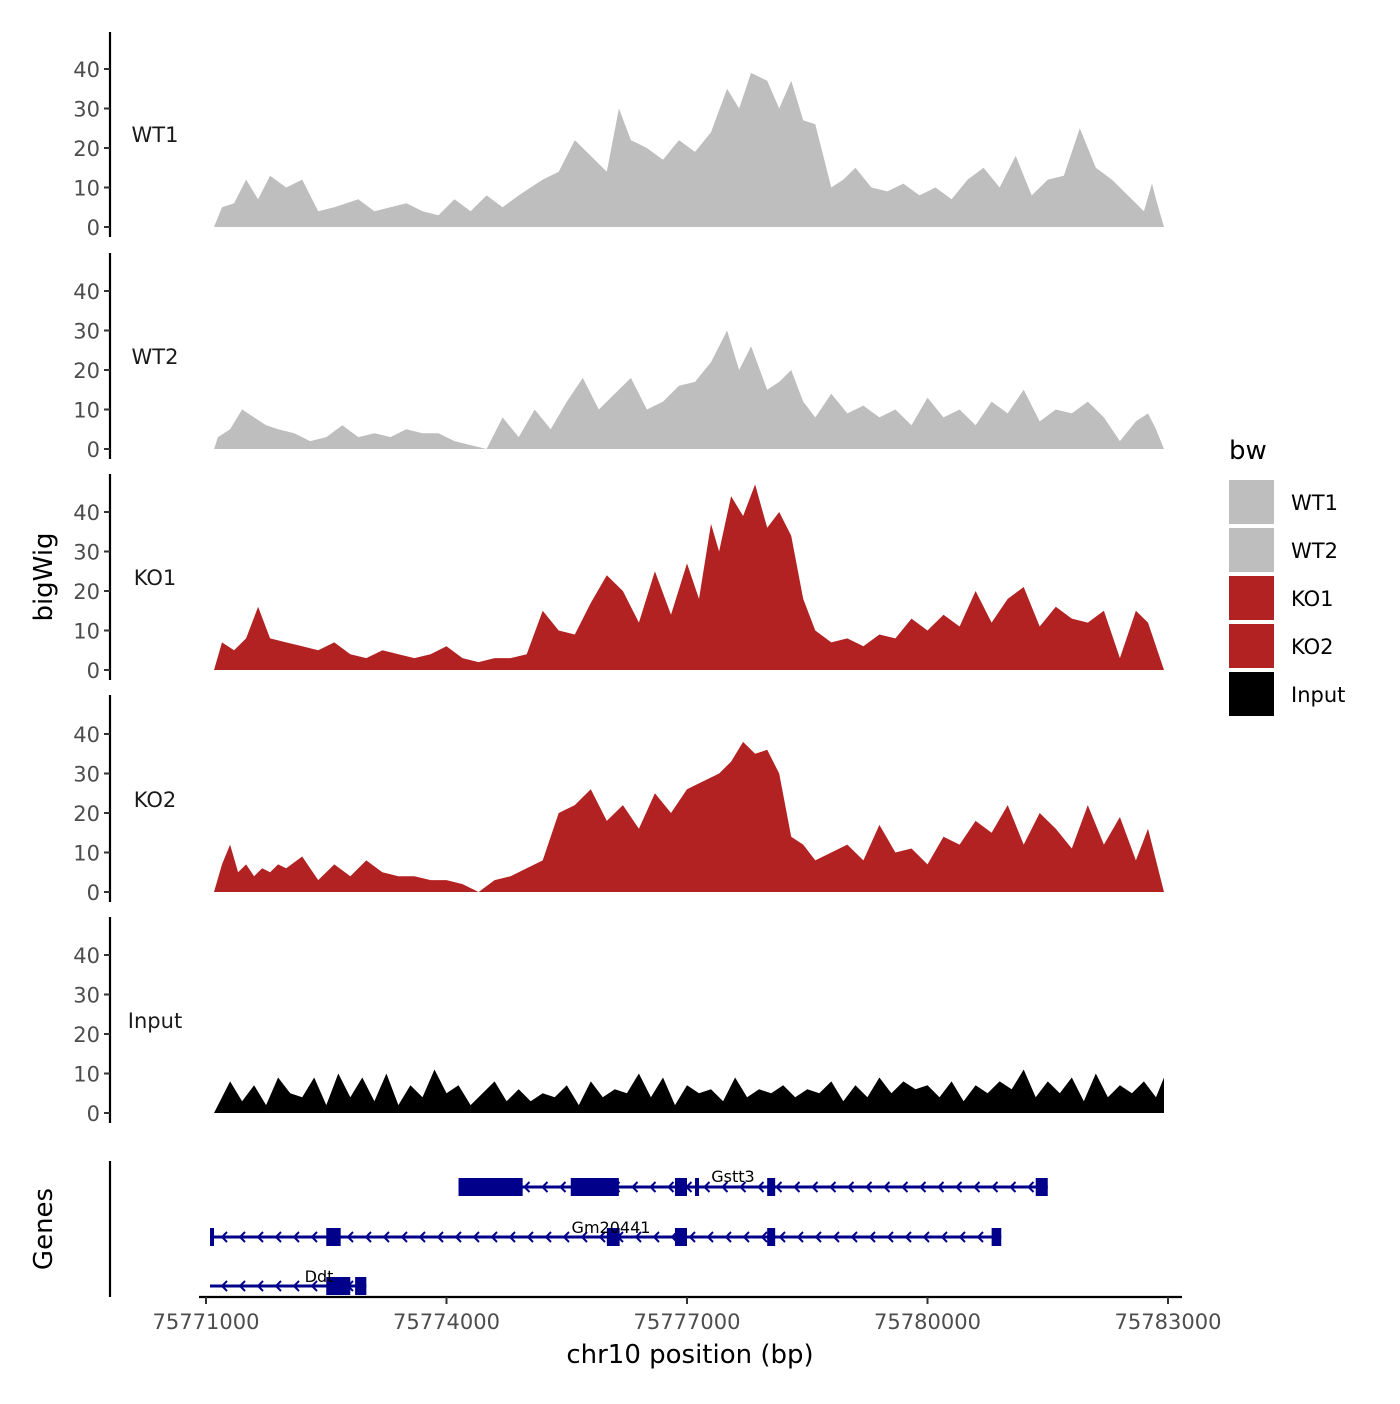 This screenshot has width=1400, height=1404. What do you see at coordinates (155, 1021) in the screenshot?
I see `panel-label-input: Input` at bounding box center [155, 1021].